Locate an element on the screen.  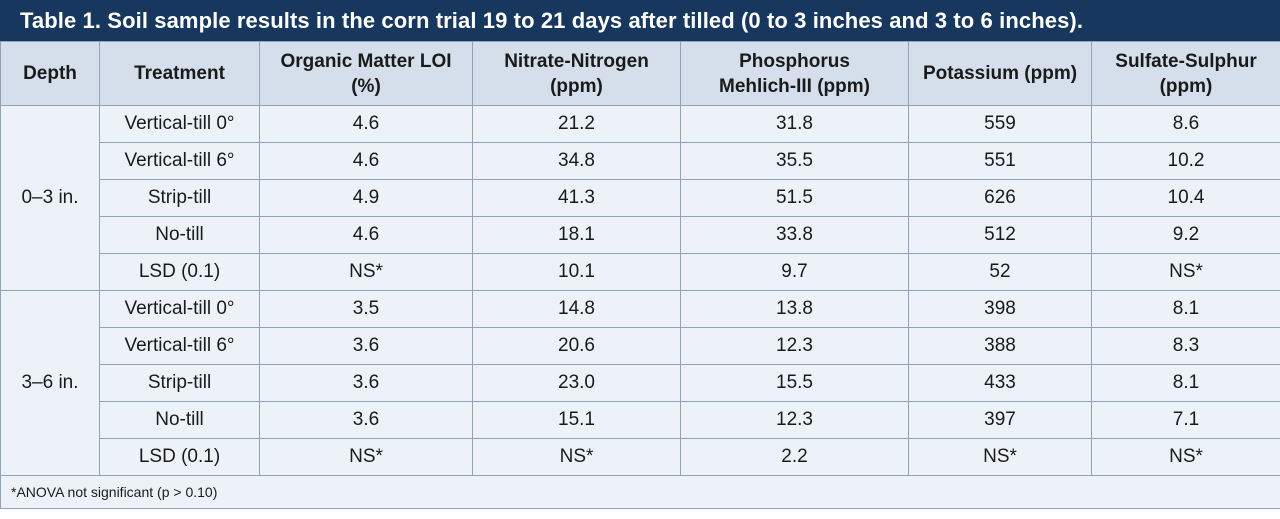
header-line: Potassium (ppm) is located at coordinates (1000, 73).